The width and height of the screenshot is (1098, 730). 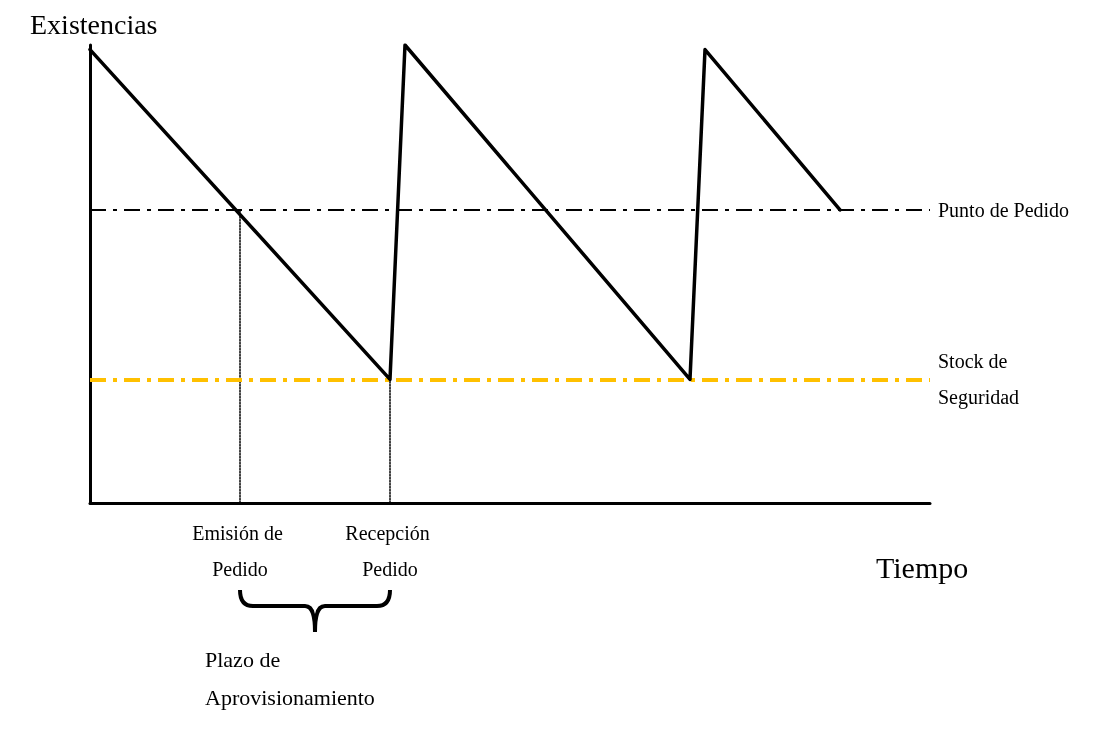 I want to click on x-tick-label: Emisión de Pedido, so click(x=240, y=551).